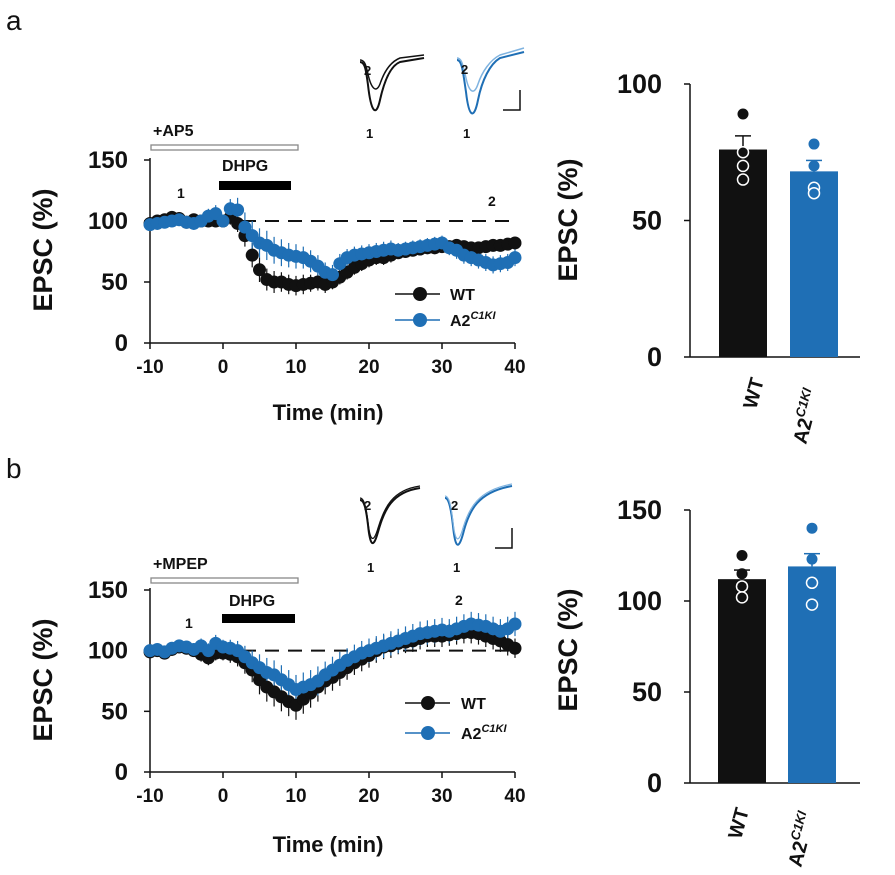  Describe the element at coordinates (478, 529) in the screenshot. I see `trace-inset-b-ki: 2 1` at that location.